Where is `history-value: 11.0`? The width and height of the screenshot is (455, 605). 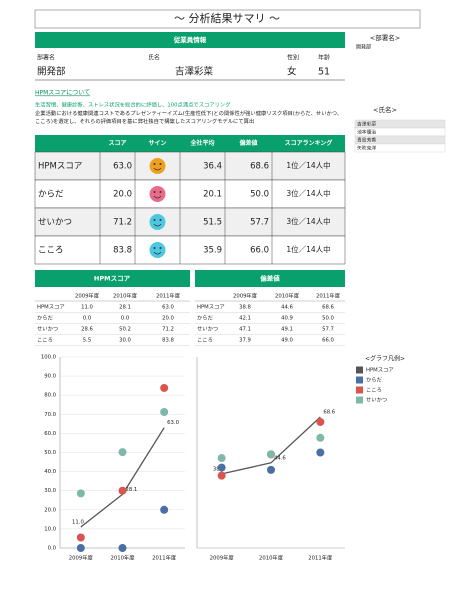 history-value: 11.0 is located at coordinates (87, 308).